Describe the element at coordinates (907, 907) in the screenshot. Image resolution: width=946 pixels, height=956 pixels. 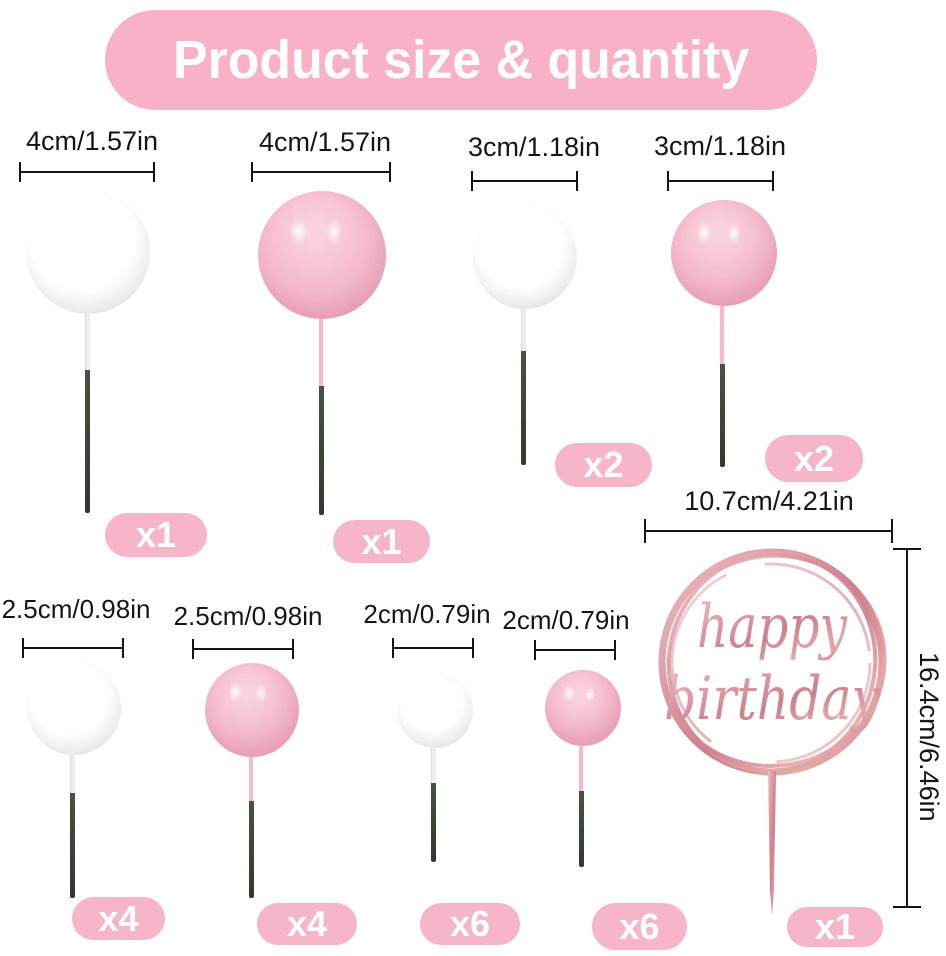
I see `dimension-tick-bottom` at that location.